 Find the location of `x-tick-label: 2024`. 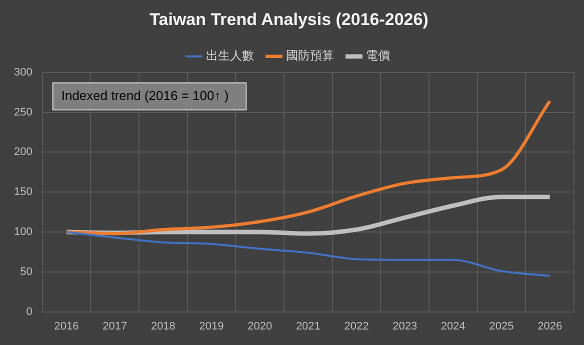

x-tick-label: 2024 is located at coordinates (453, 326).